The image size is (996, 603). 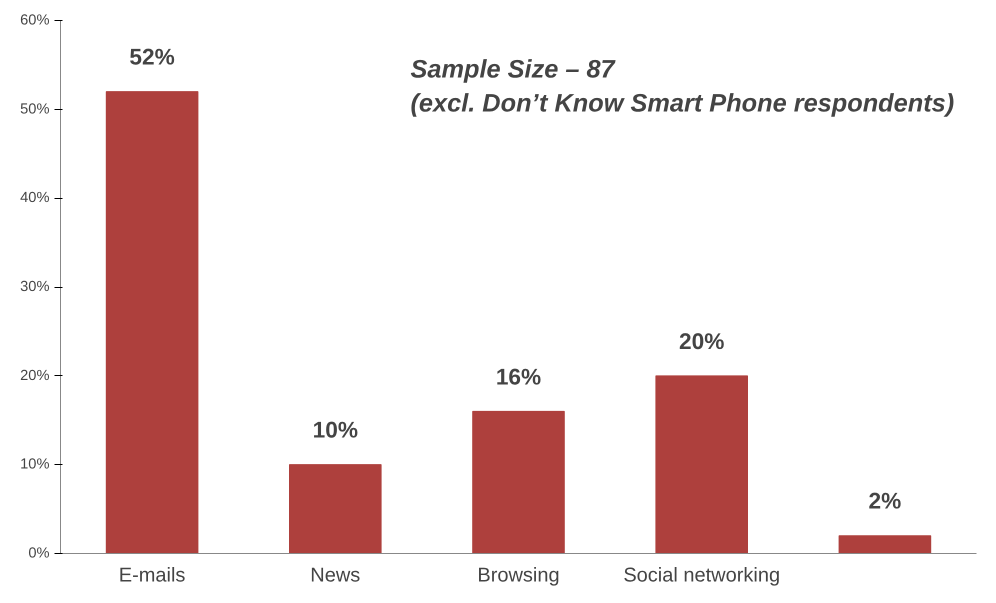 I want to click on x-tick-label: E-mails, so click(x=152, y=575).